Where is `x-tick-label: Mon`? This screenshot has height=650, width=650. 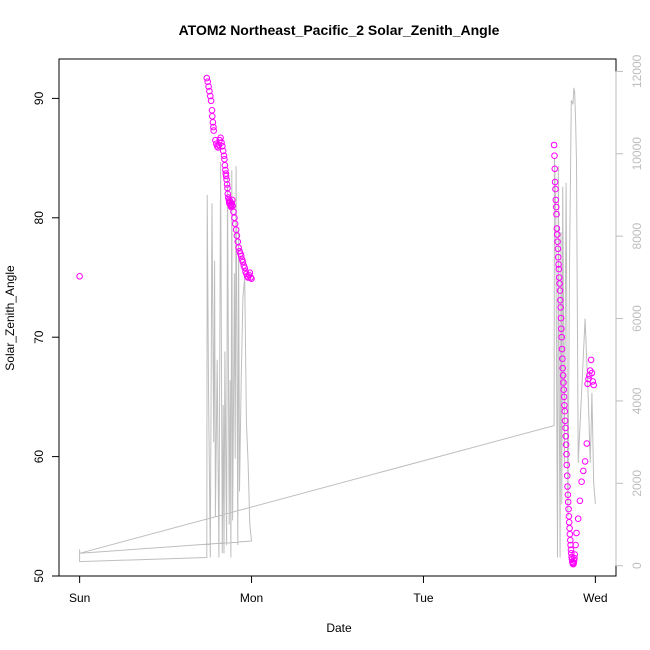
x-tick-label: Mon is located at coordinates (251, 598).